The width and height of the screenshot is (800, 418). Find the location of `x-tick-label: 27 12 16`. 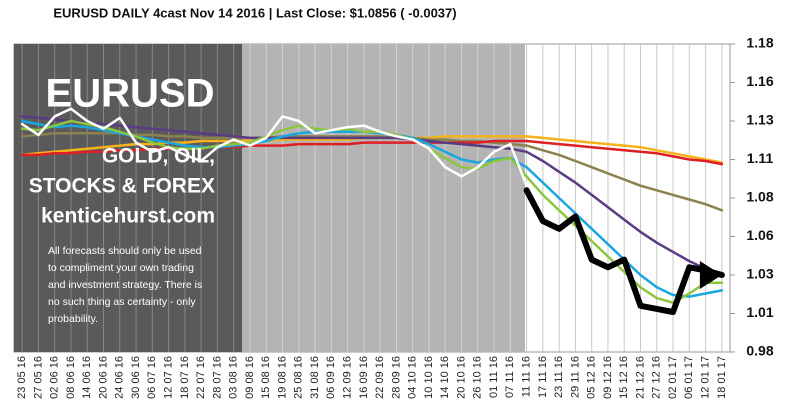

x-tick-label: 27 12 16 is located at coordinates (657, 377).